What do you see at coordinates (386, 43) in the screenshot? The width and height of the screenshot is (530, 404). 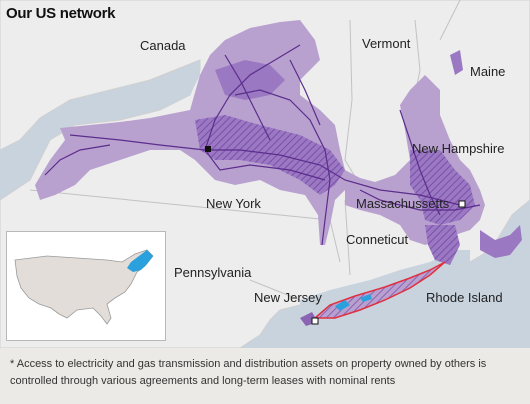 I see `label-vermont: Vermont` at bounding box center [386, 43].